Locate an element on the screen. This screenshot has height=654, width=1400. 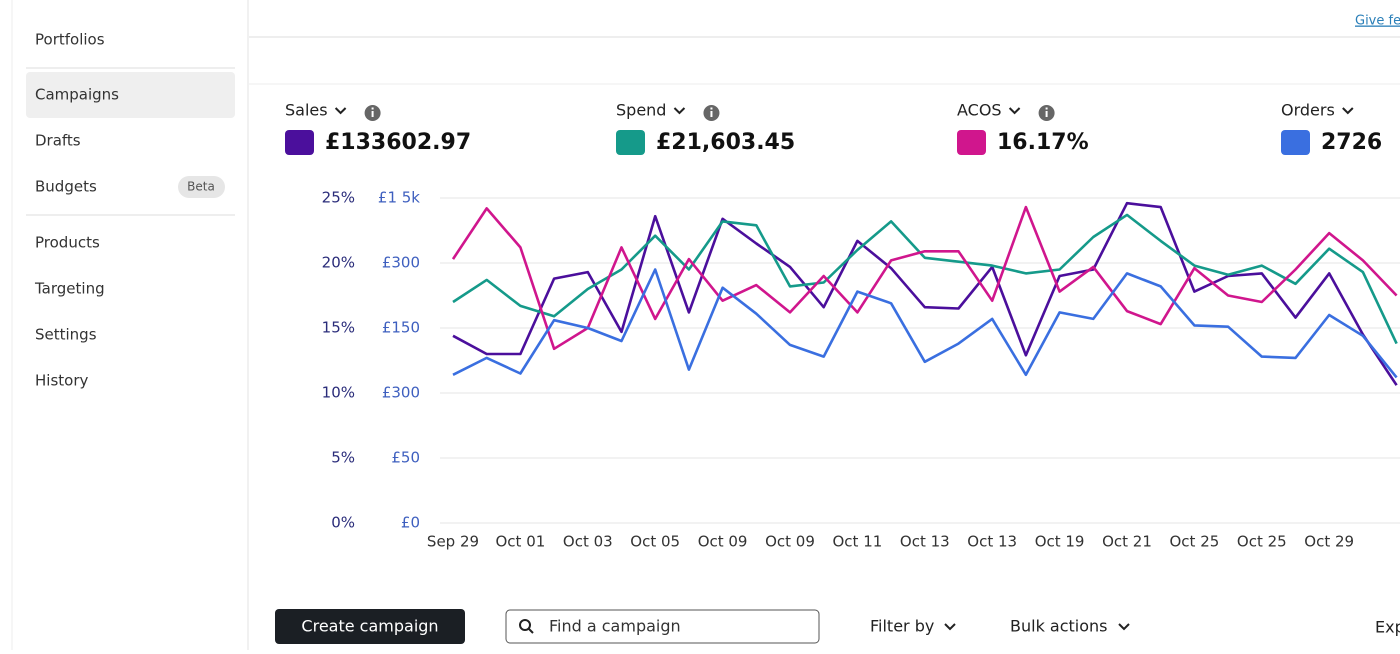
x-tick-label: Oct 01 is located at coordinates (521, 542).